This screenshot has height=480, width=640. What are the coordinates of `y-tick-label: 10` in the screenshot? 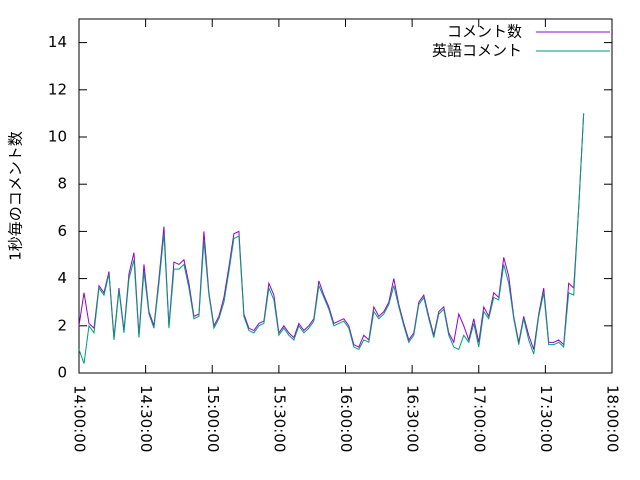 It's located at (57, 137).